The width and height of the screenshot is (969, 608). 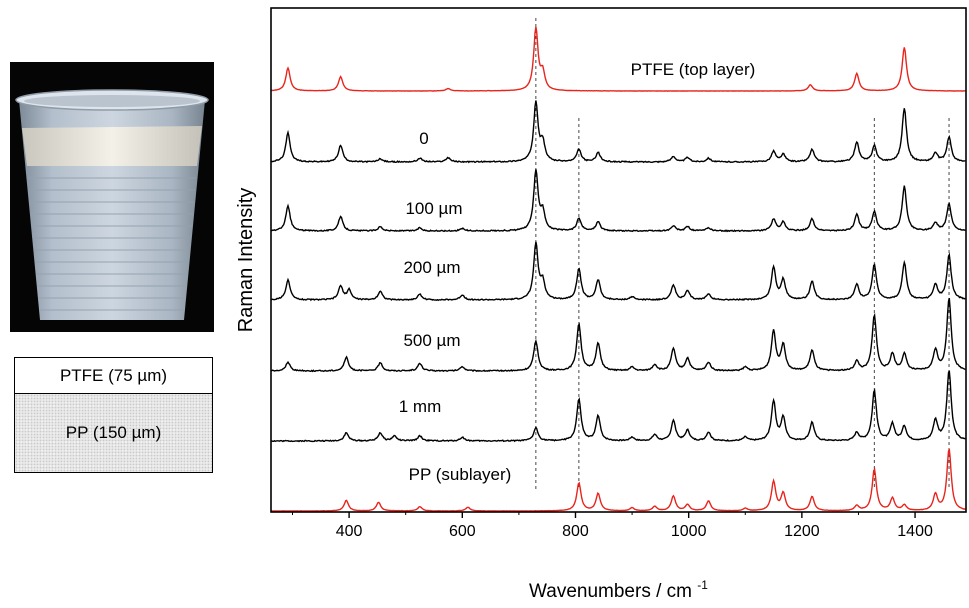 What do you see at coordinates (693, 69) in the screenshot?
I see `series-label: PTFE (top layer)` at bounding box center [693, 69].